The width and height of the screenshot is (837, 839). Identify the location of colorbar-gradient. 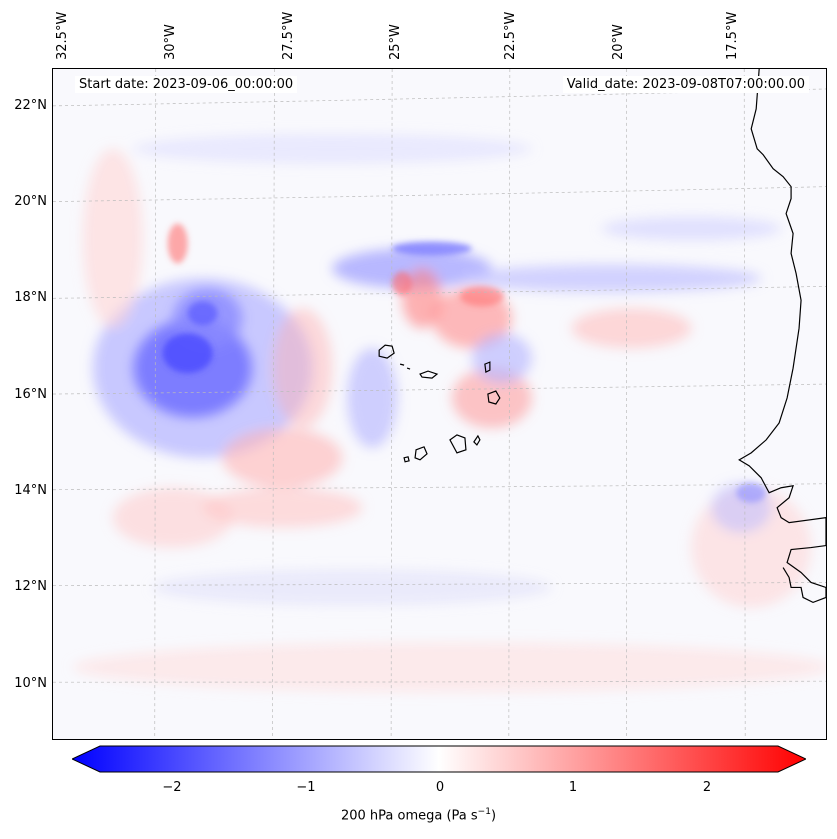
(439, 759).